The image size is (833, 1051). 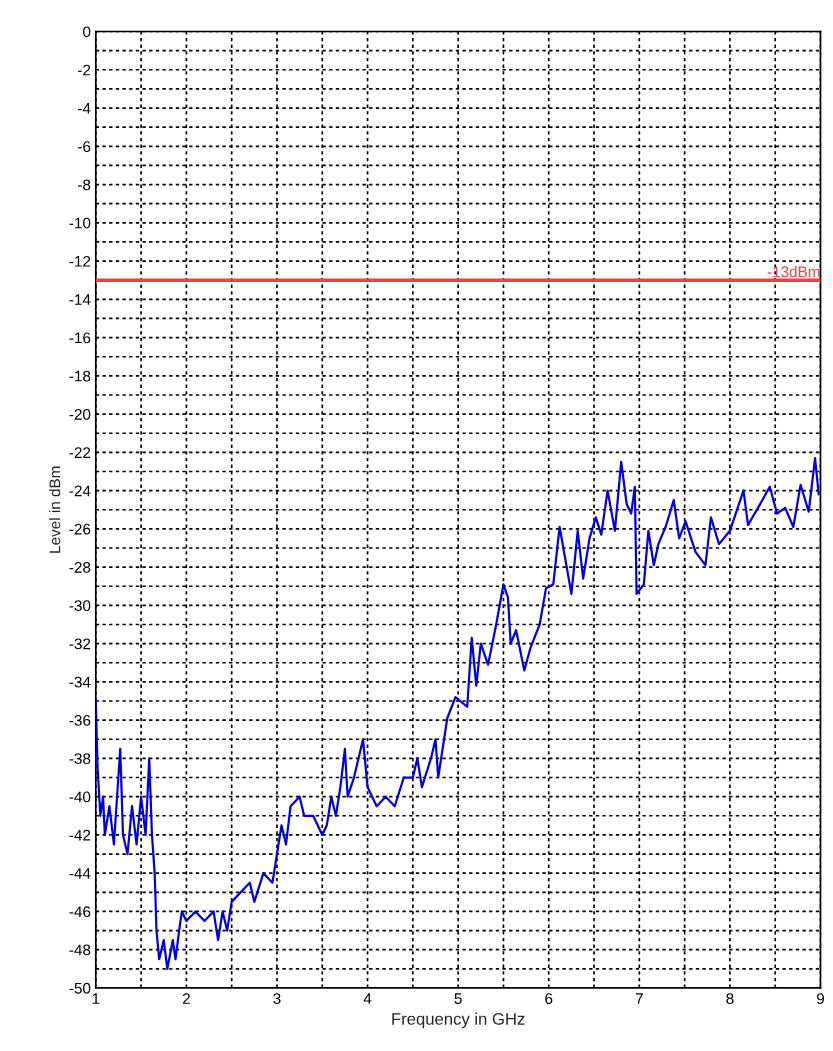 What do you see at coordinates (367, 998) in the screenshot?
I see `x-tick-label: 4` at bounding box center [367, 998].